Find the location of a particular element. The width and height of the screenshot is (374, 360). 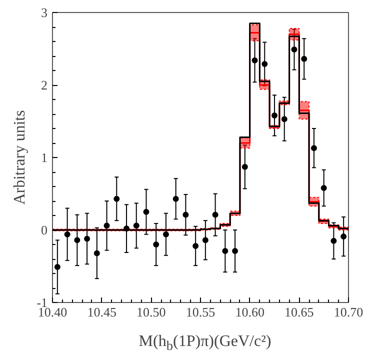

x-tick-label: 10.60 is located at coordinates (249, 312).